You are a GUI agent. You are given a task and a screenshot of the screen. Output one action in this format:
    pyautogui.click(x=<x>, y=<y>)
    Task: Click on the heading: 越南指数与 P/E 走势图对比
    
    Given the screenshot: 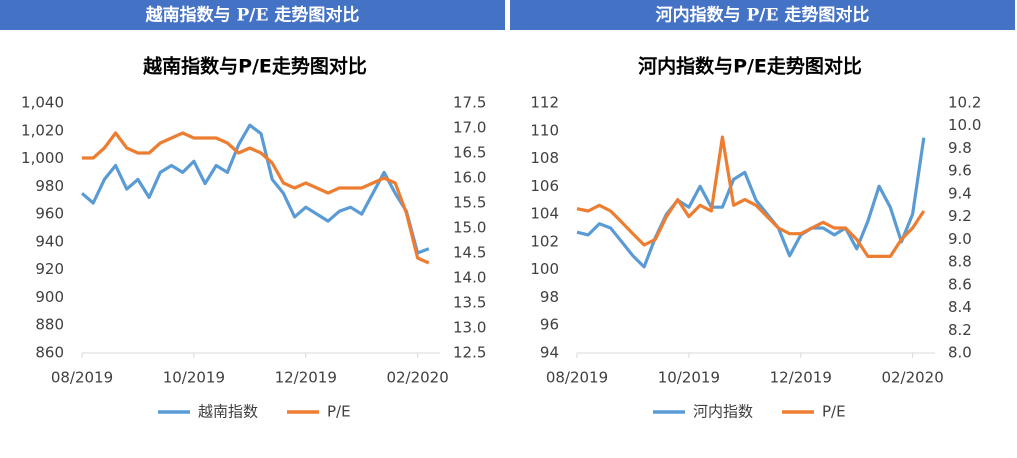 What is the action you would take?
    pyautogui.click(x=252, y=15)
    